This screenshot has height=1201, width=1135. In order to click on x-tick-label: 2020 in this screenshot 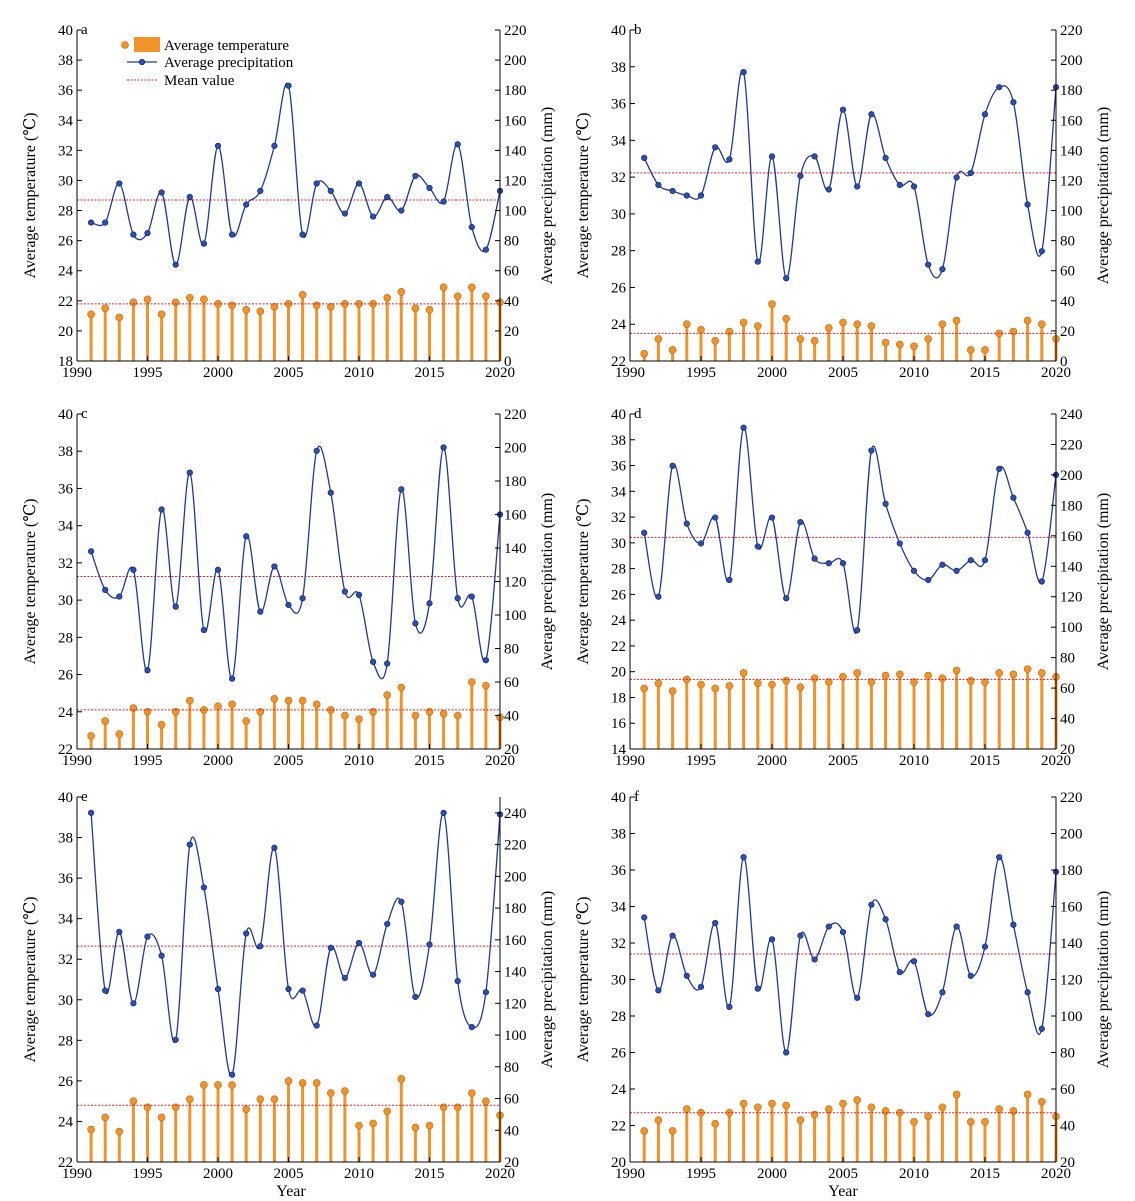, I will do `click(500, 373)`.